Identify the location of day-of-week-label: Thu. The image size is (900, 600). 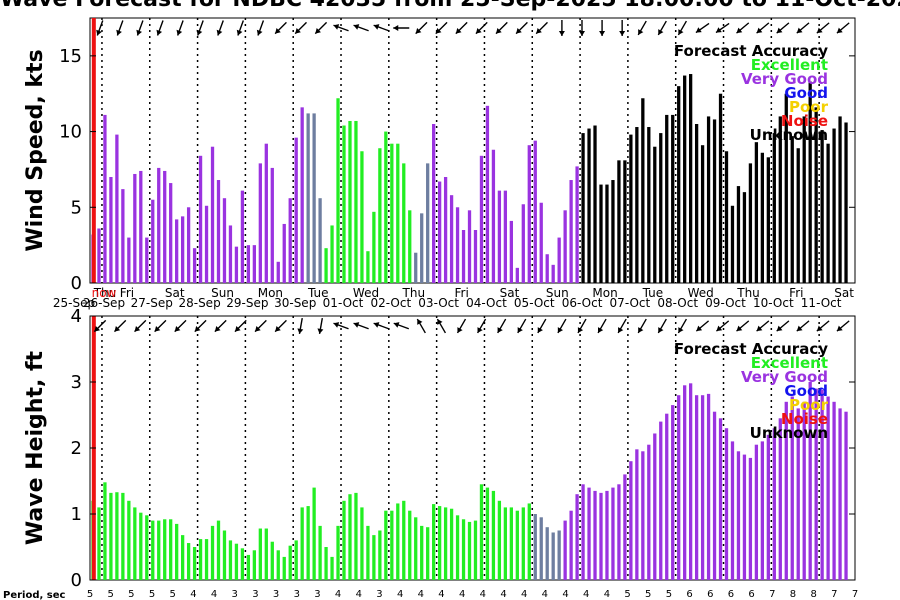
(414, 293).